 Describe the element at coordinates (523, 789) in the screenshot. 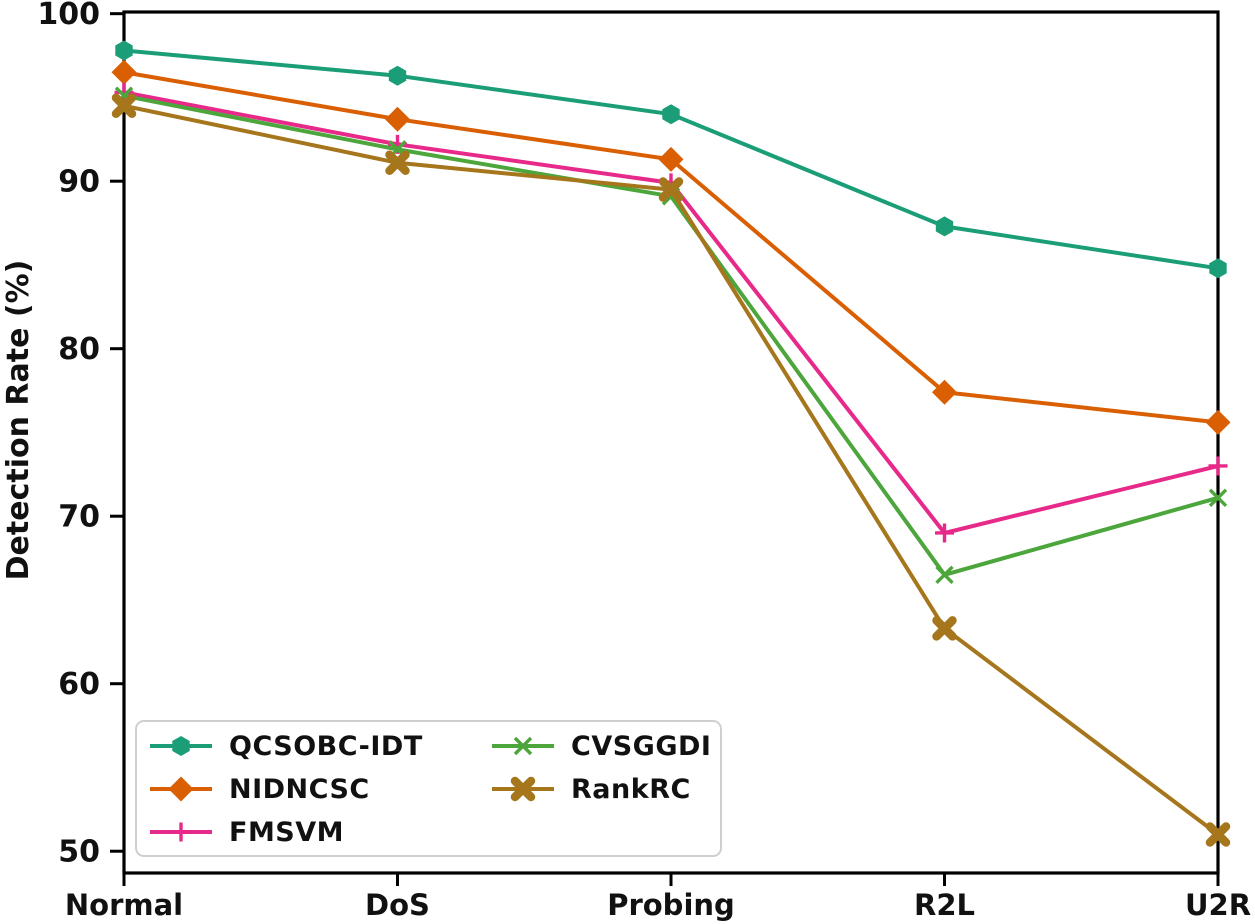

I see `legend-marker-RankRC` at that location.